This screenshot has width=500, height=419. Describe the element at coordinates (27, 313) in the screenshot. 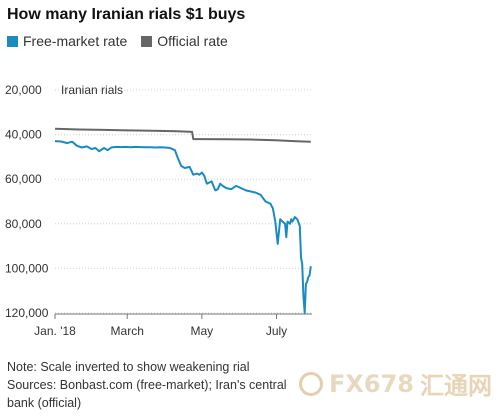

I see `y-tick-label: 120,000` at that location.